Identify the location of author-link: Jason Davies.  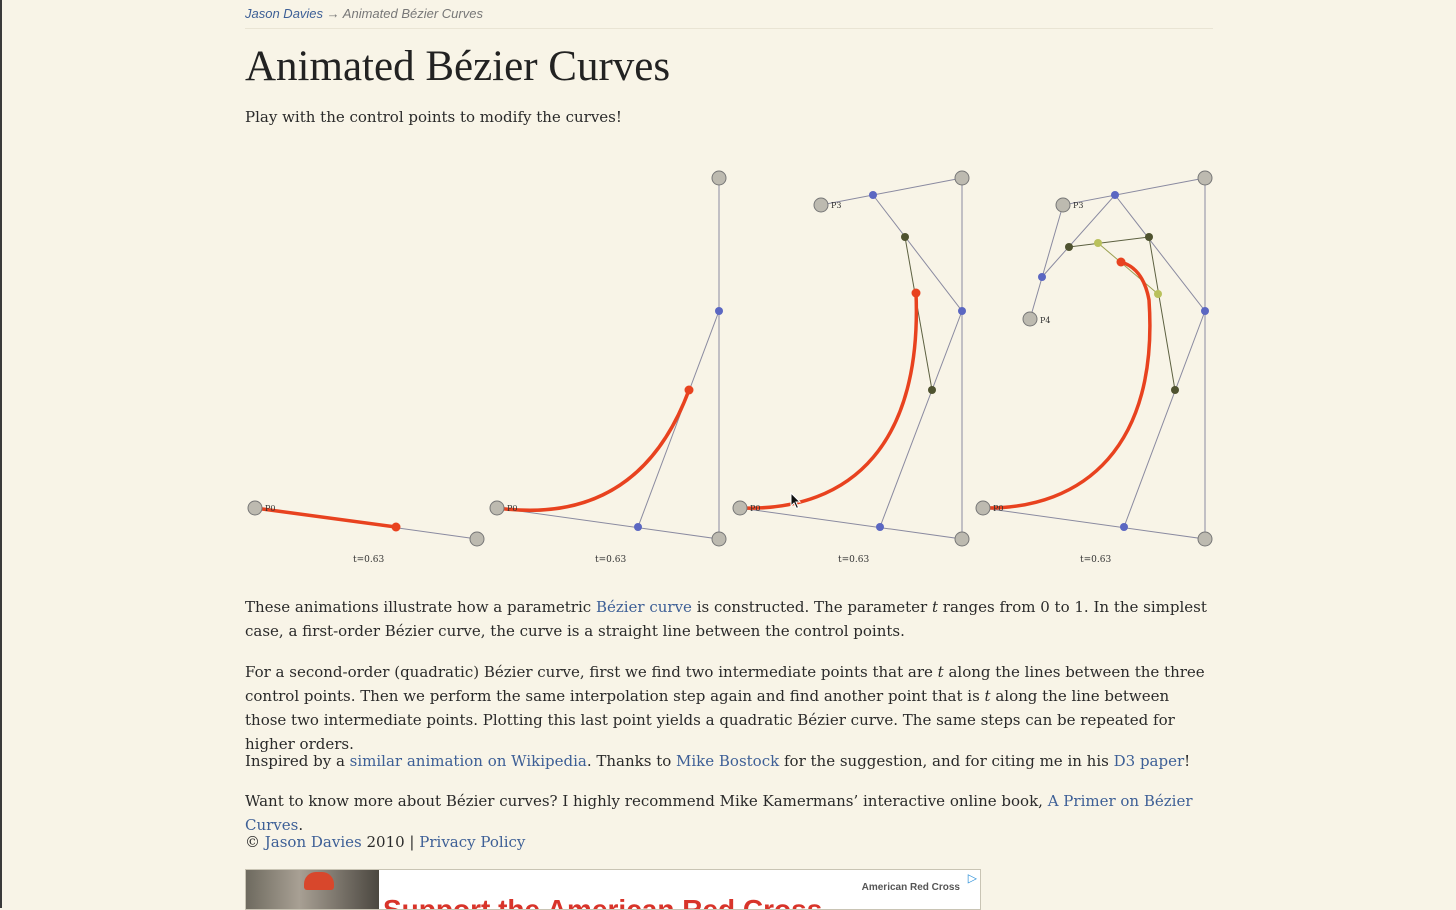
(313, 842).